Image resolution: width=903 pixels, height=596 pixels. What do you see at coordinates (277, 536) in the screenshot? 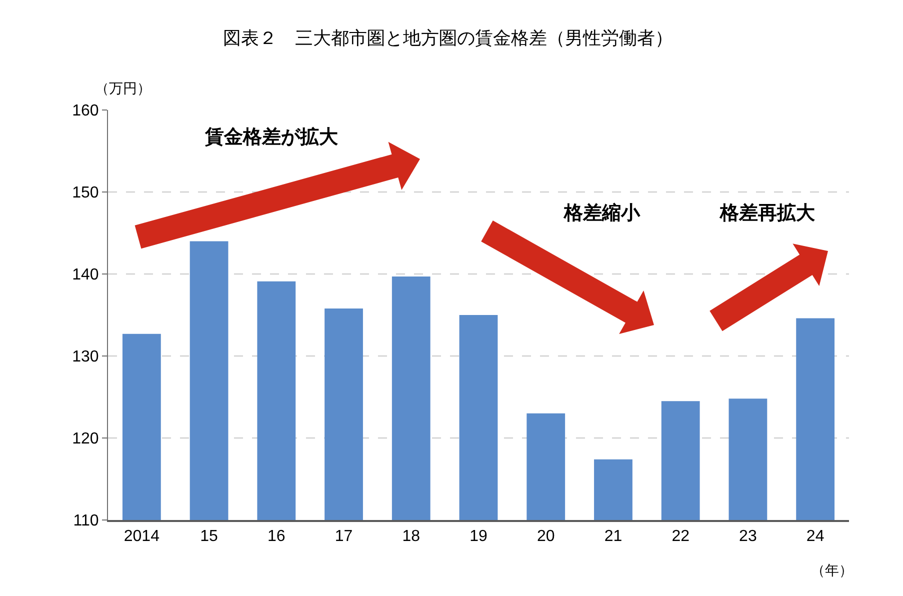
I see `x-tick-label: 16` at bounding box center [277, 536].